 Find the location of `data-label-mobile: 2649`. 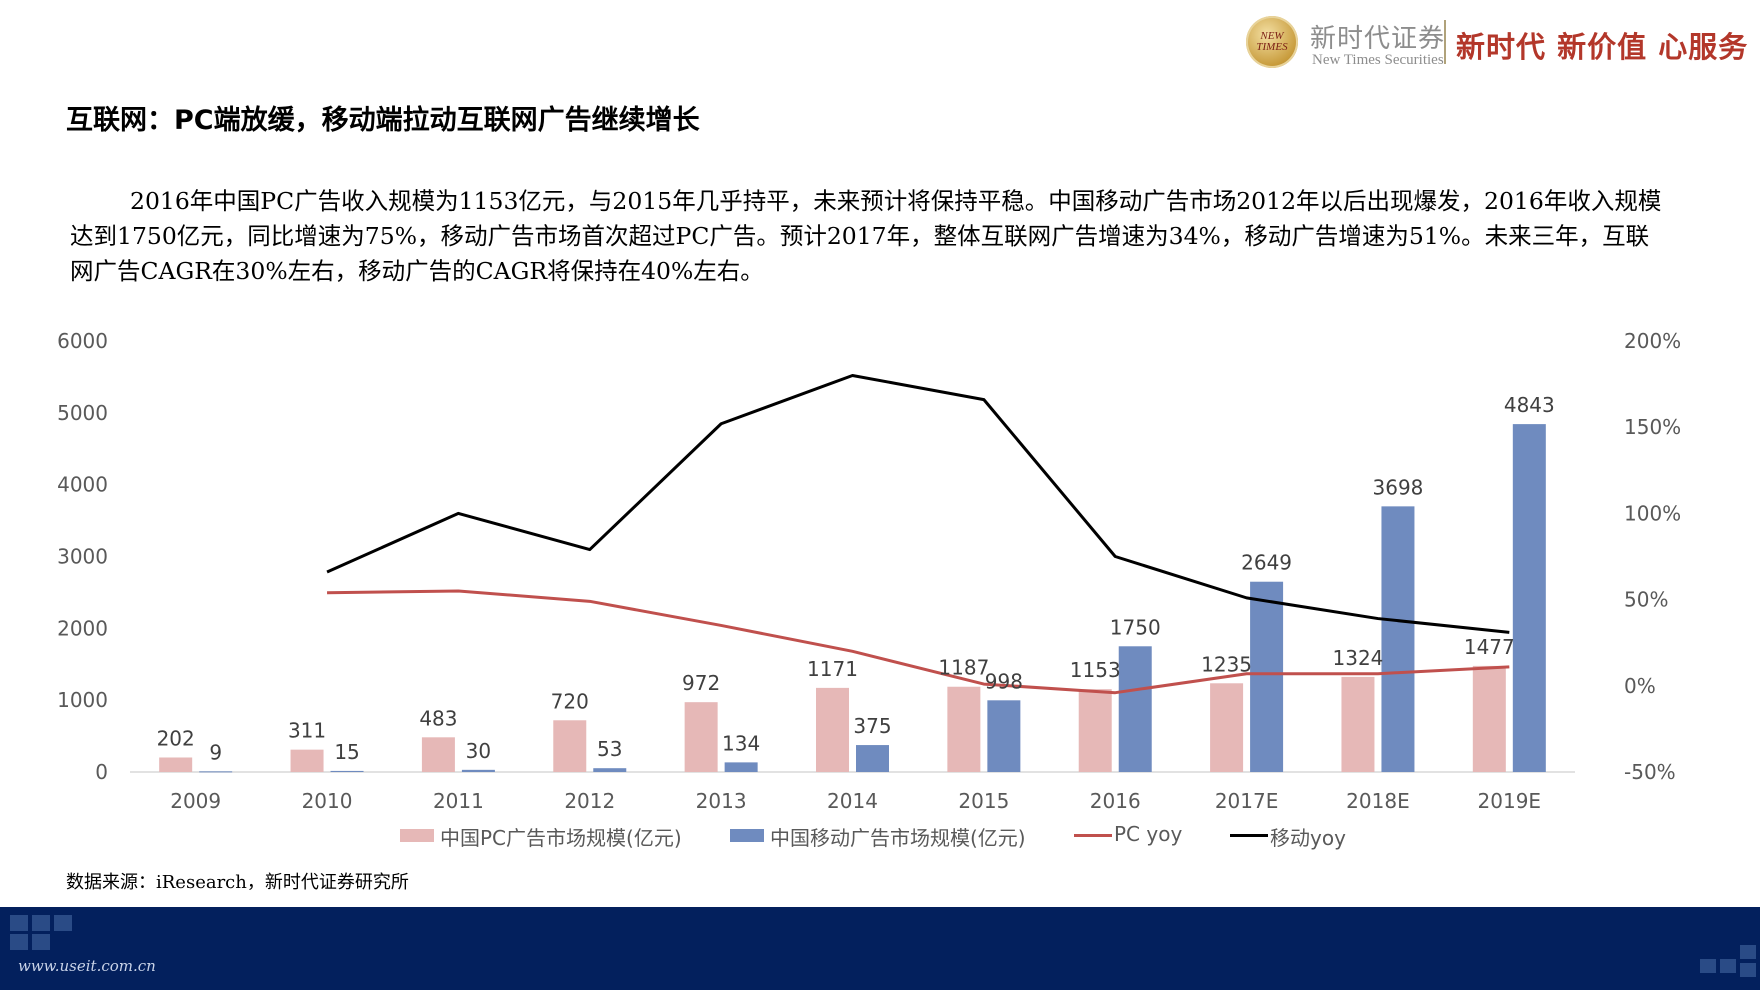

data-label-mobile: 2649 is located at coordinates (1266, 563).